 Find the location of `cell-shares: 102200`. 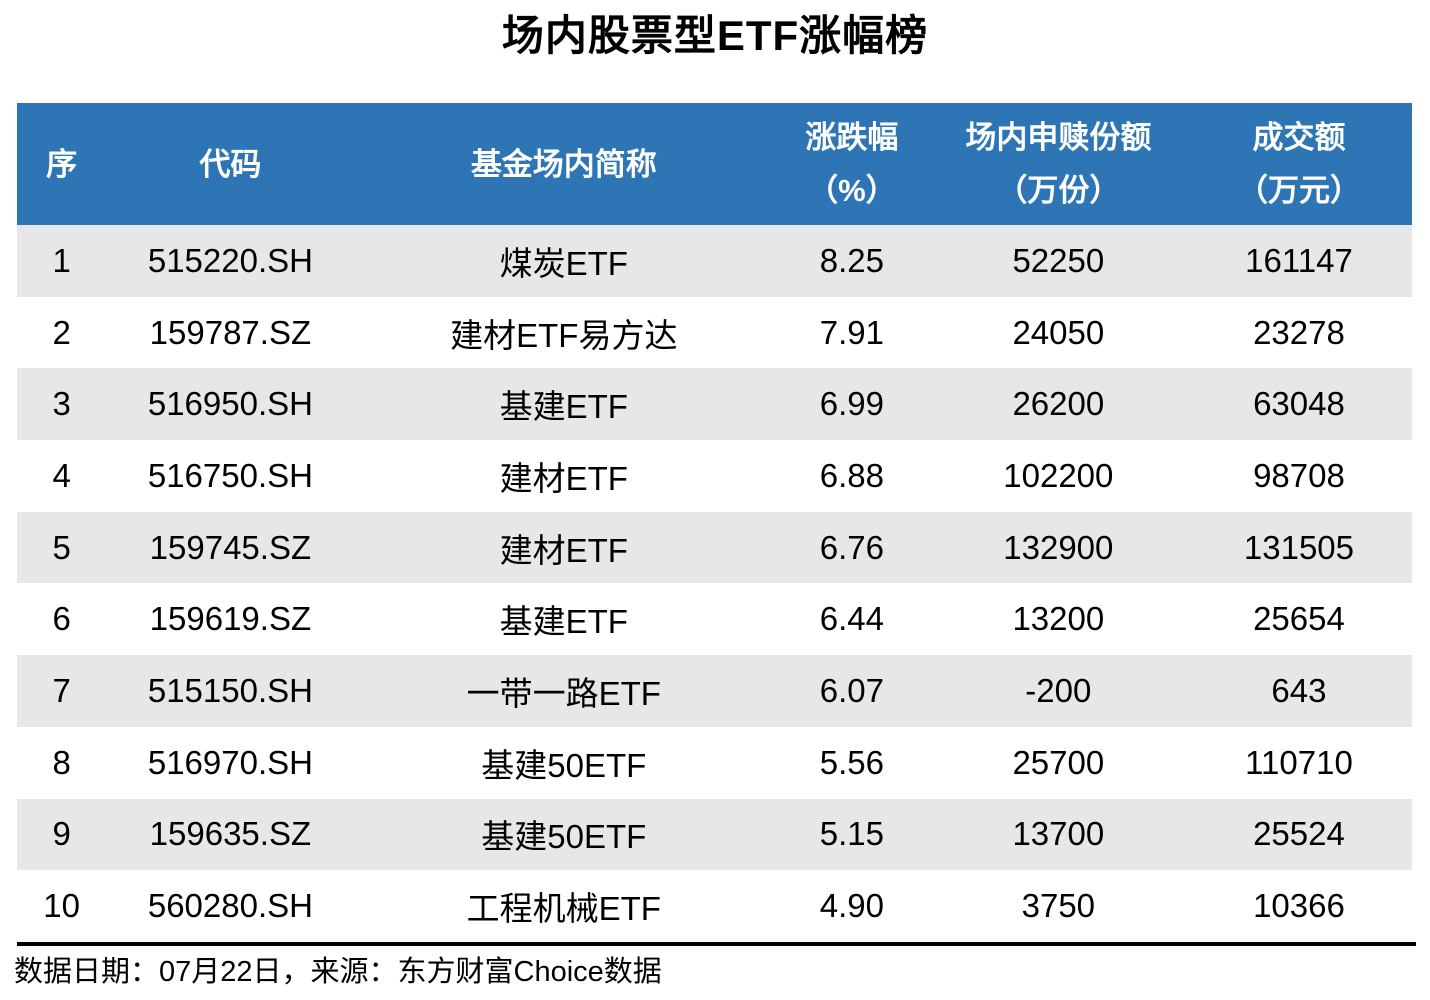

cell-shares: 102200 is located at coordinates (1058, 475).